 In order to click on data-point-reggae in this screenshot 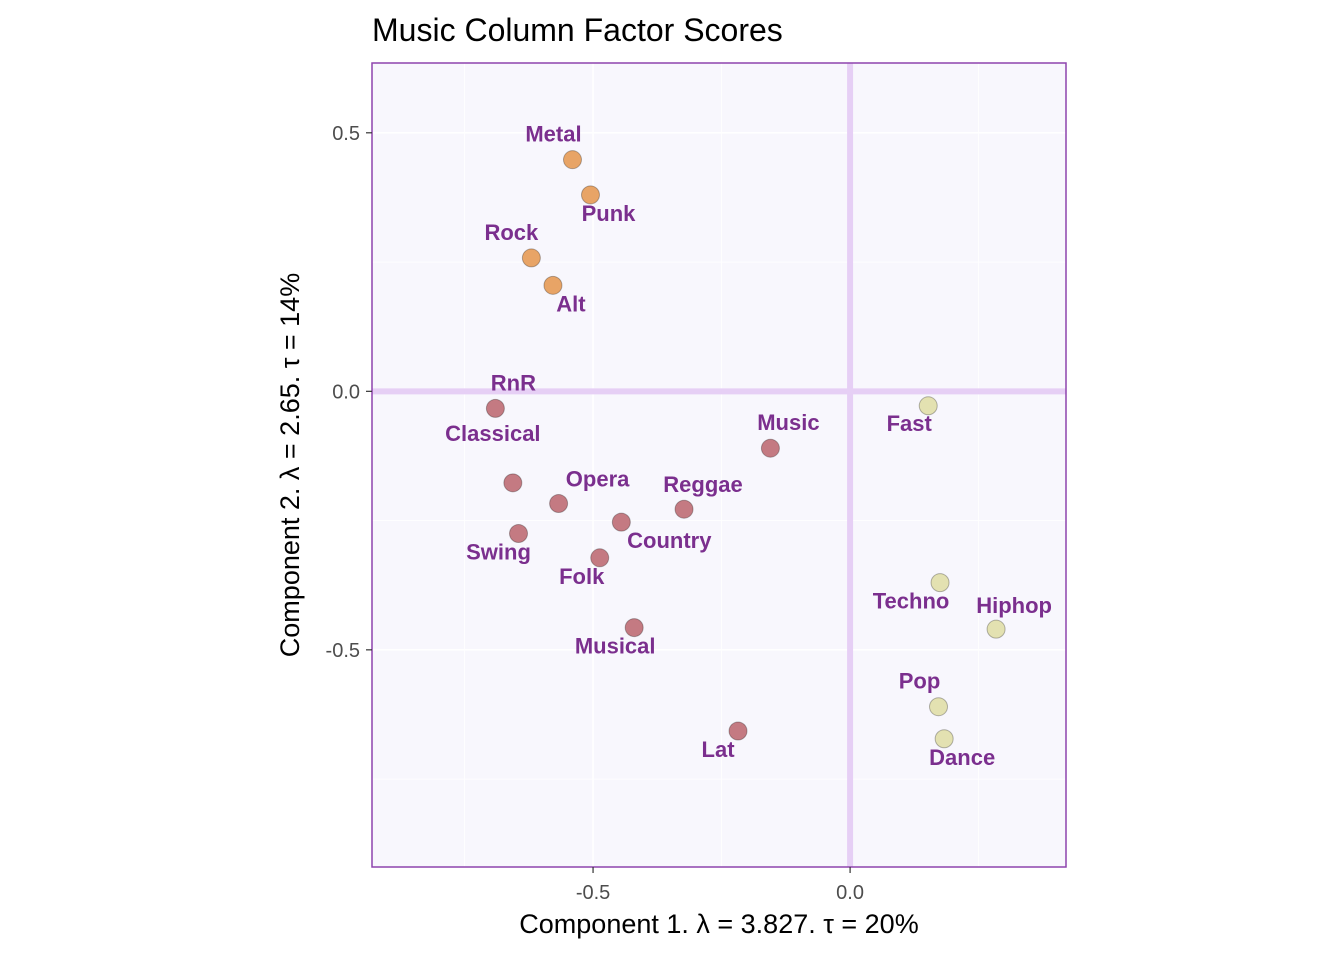, I will do `click(684, 509)`.